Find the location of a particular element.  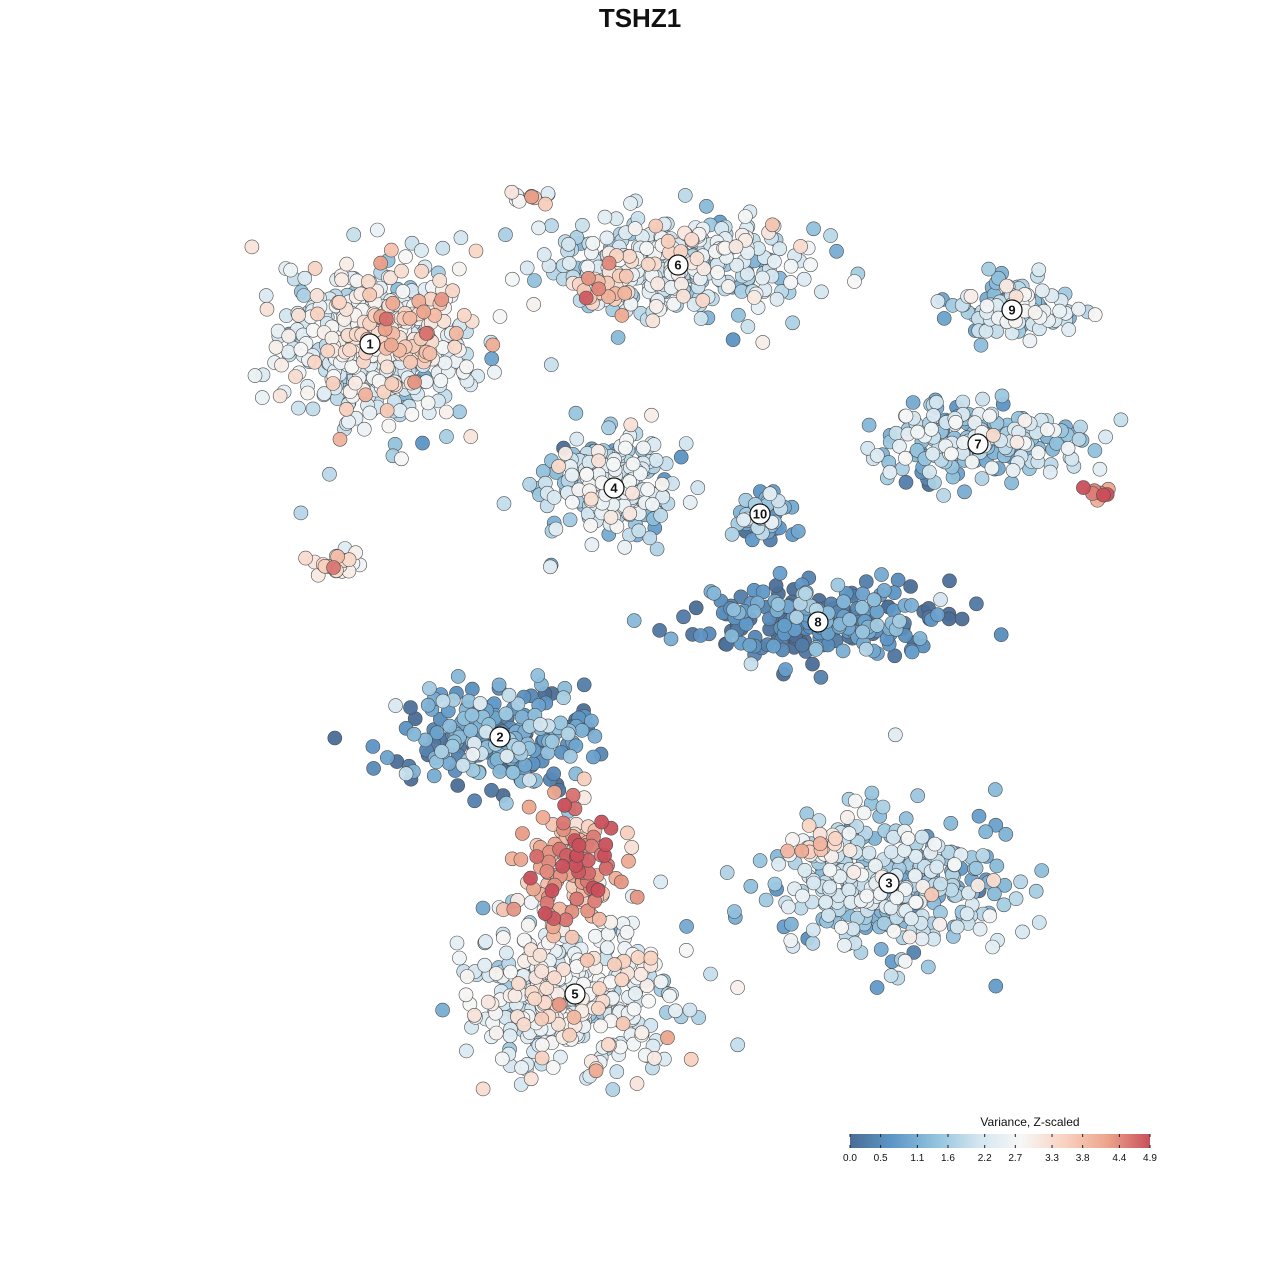

legend-tick-label: 2.2 is located at coordinates (985, 1158).